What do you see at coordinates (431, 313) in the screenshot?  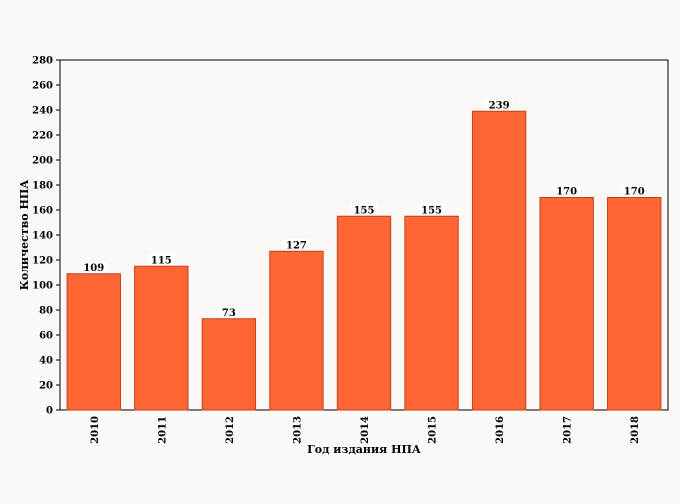 I see `bar-2015` at bounding box center [431, 313].